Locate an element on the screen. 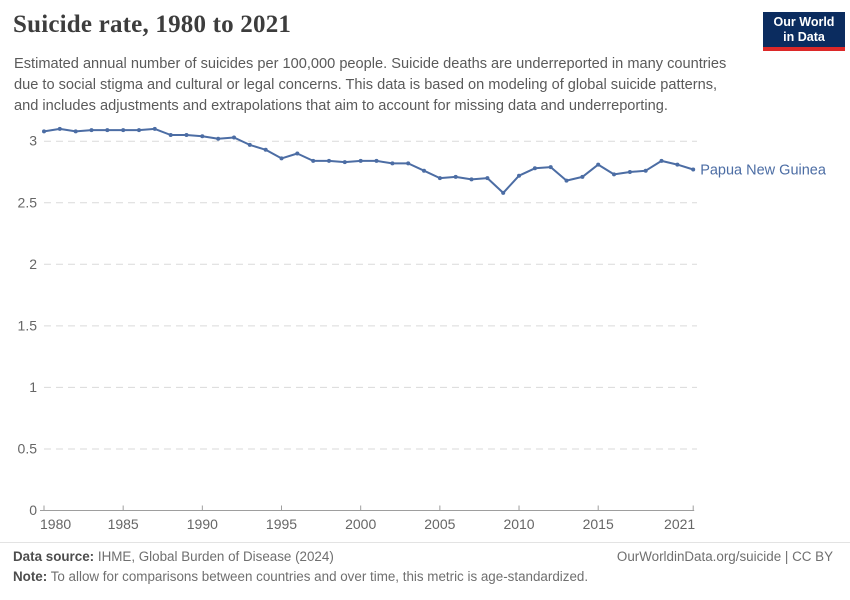 Image resolution: width=850 pixels, height=600 pixels. datasource-label: Data source: is located at coordinates (54, 556).